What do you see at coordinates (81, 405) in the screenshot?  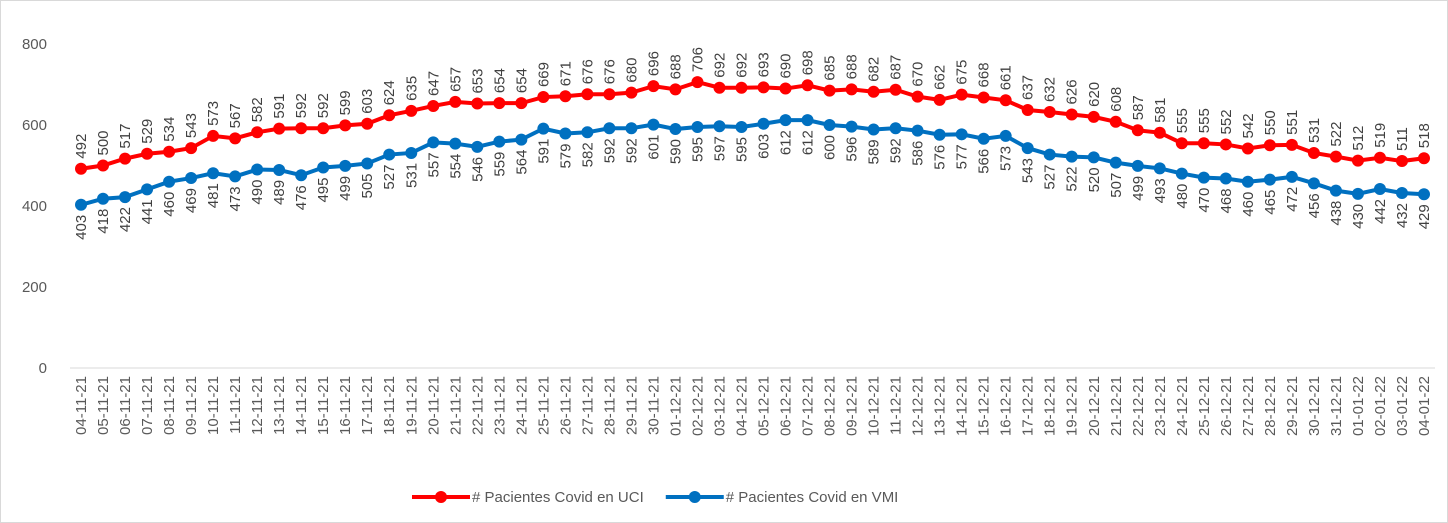 I see `x-tick-label: 04-11-21` at bounding box center [81, 405].